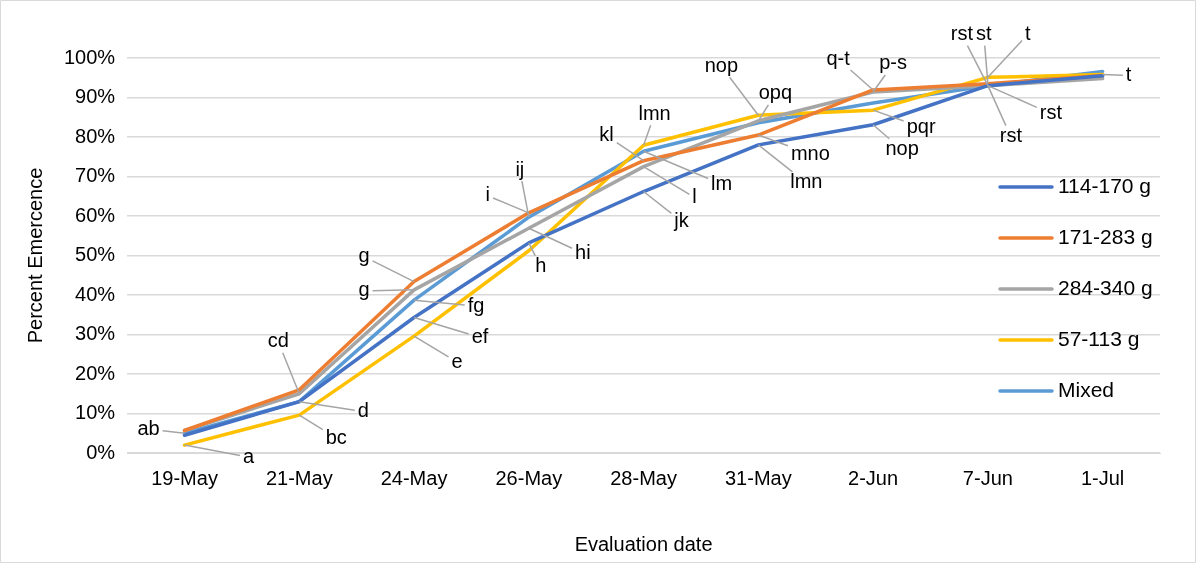  I want to click on annotation: q-t, so click(838, 57).